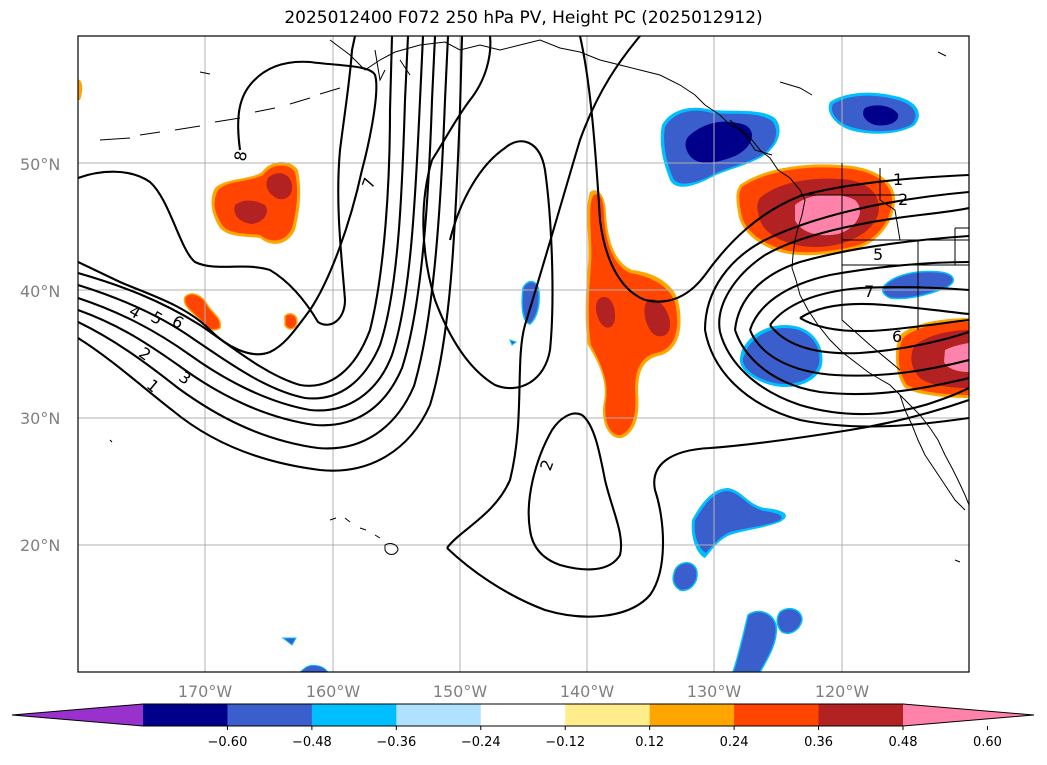  I want to click on colorbar-tick-label: −0.12, so click(565, 742).